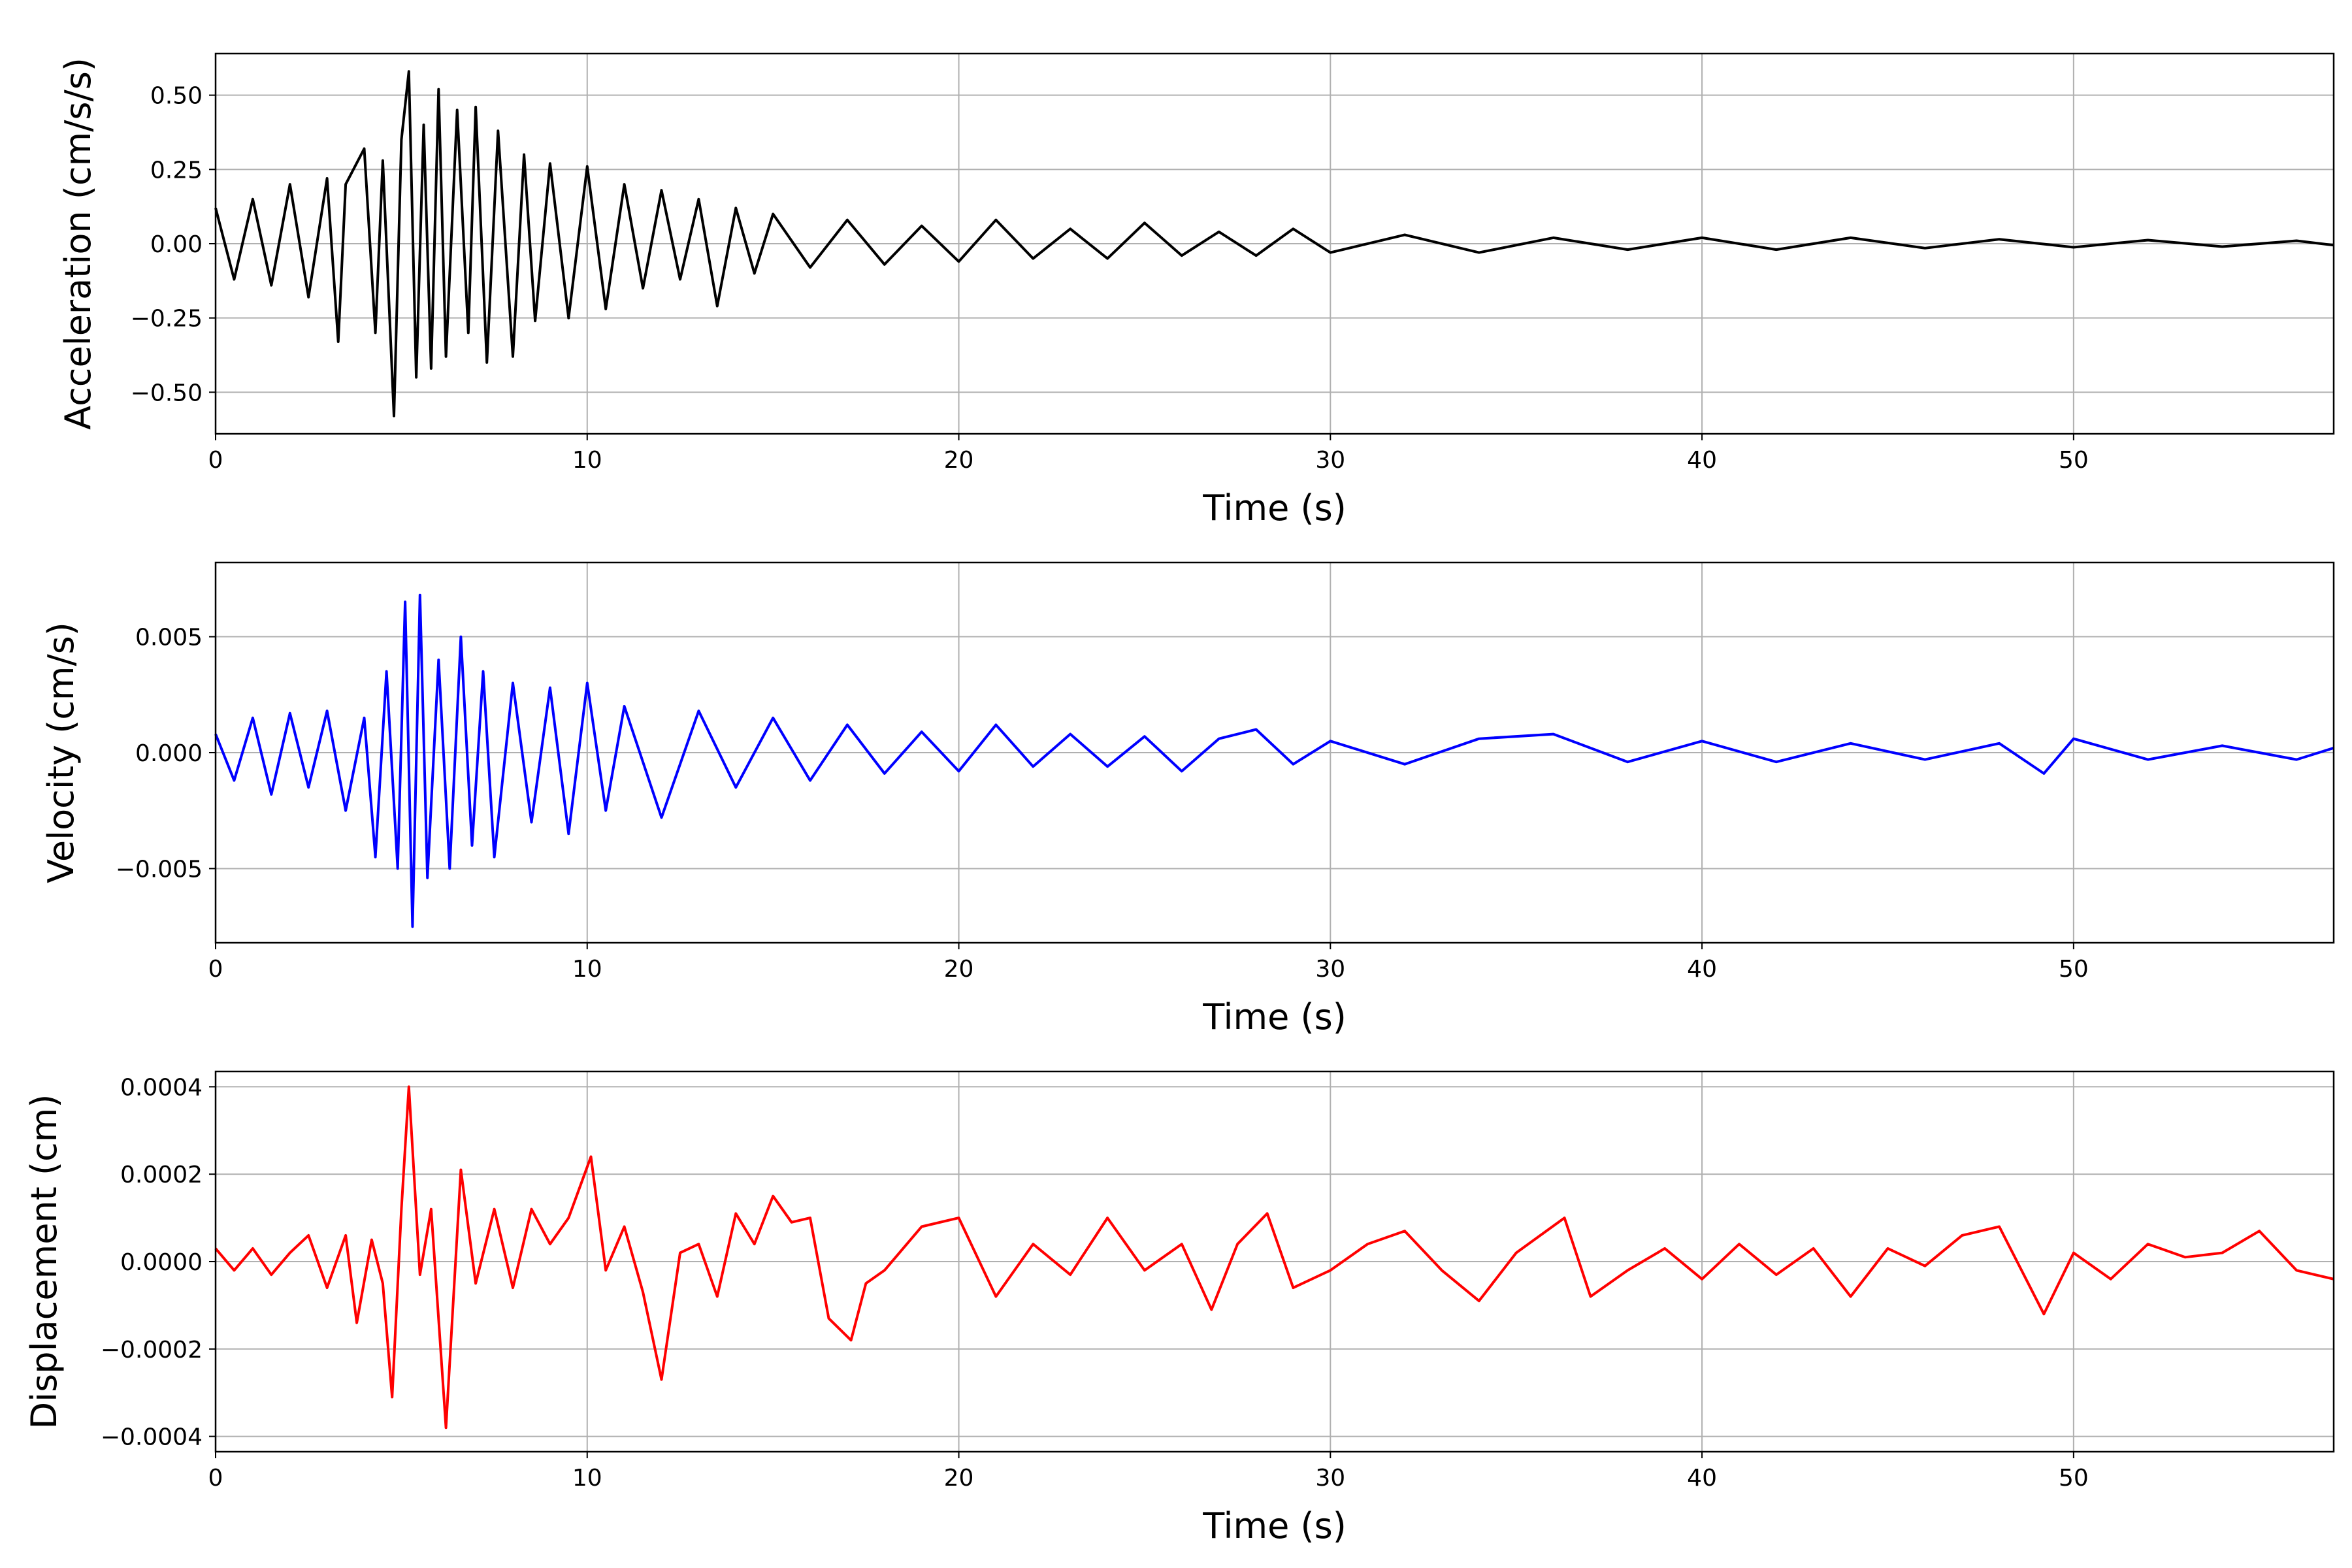 Image resolution: width=2352 pixels, height=1568 pixels. Describe the element at coordinates (587, 969) in the screenshot. I see `velocity-xtick-label: 10` at that location.